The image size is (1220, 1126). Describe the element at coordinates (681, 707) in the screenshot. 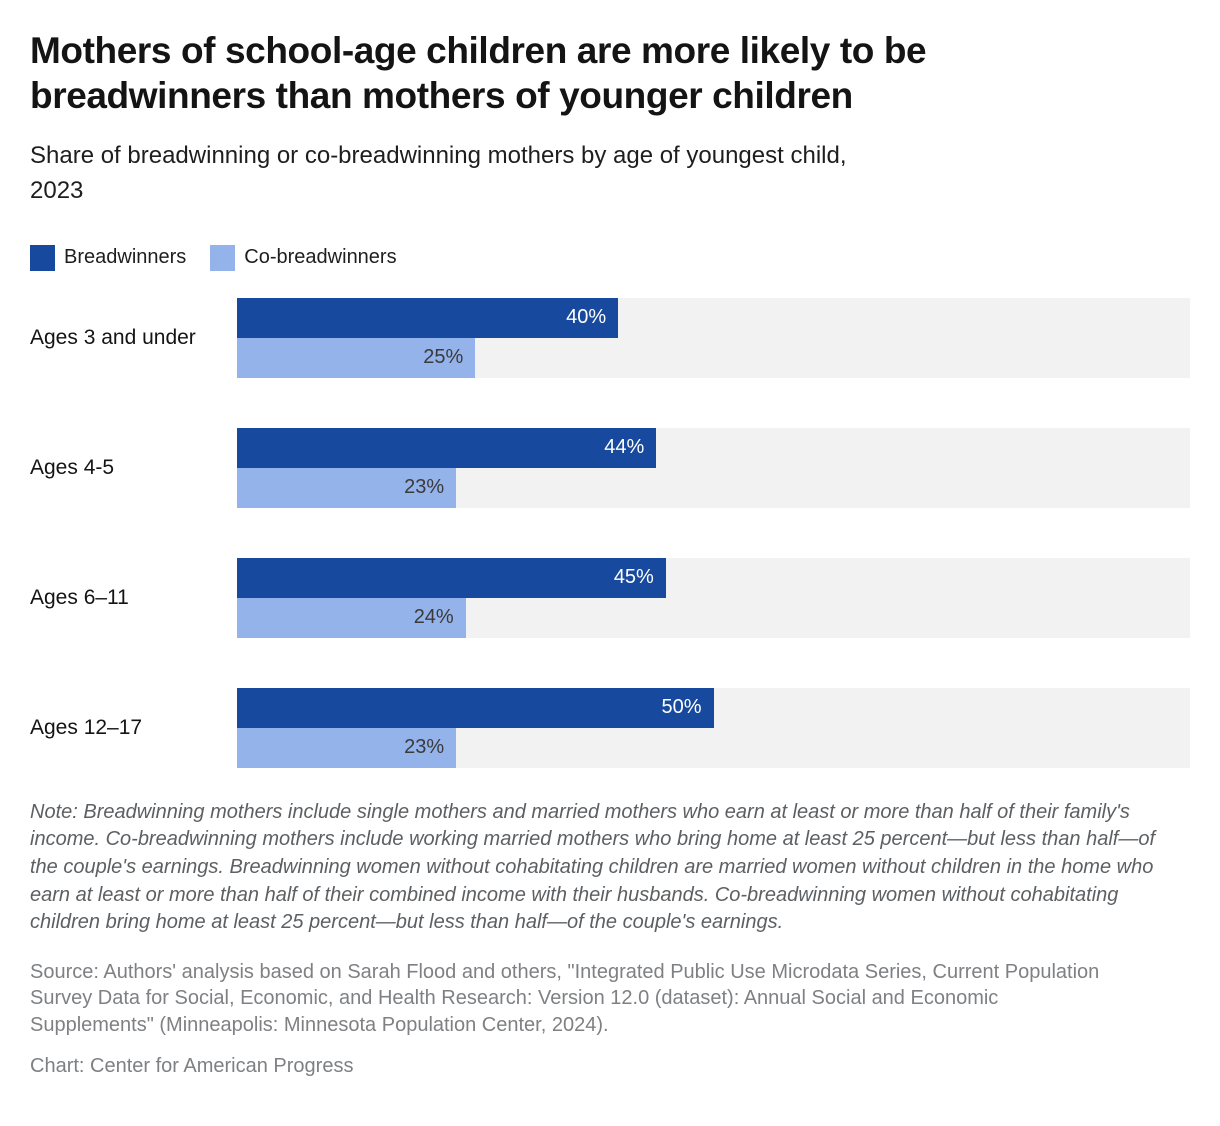

I see `value-label: 50%` at that location.